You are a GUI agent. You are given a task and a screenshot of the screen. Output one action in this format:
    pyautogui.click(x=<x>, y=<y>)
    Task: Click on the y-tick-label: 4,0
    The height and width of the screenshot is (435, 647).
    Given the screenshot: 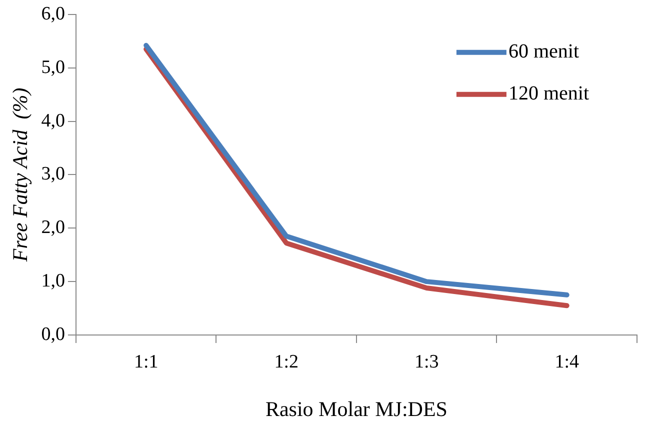 What is the action you would take?
    pyautogui.click(x=53, y=121)
    